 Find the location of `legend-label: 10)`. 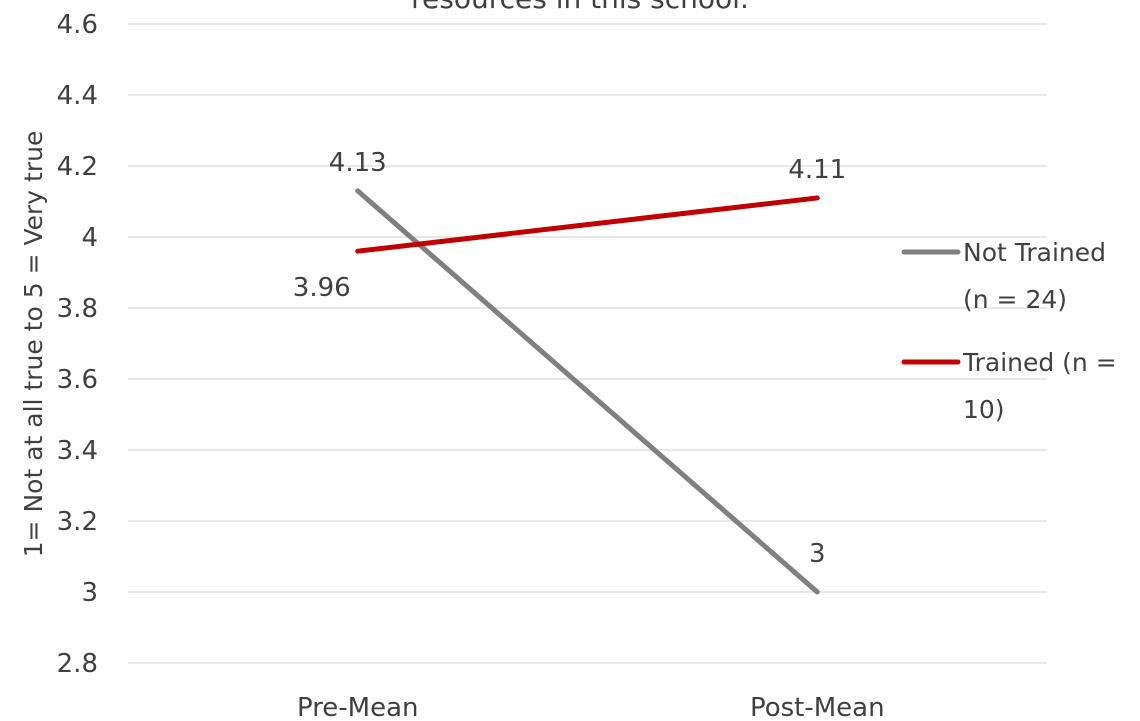

legend-label: 10) is located at coordinates (984, 409).